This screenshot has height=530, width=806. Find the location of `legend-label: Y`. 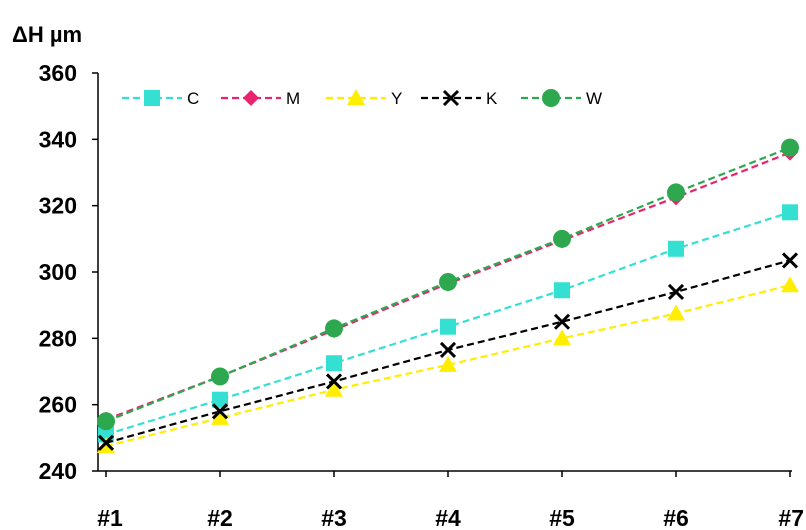

legend-label: Y is located at coordinates (396, 98).